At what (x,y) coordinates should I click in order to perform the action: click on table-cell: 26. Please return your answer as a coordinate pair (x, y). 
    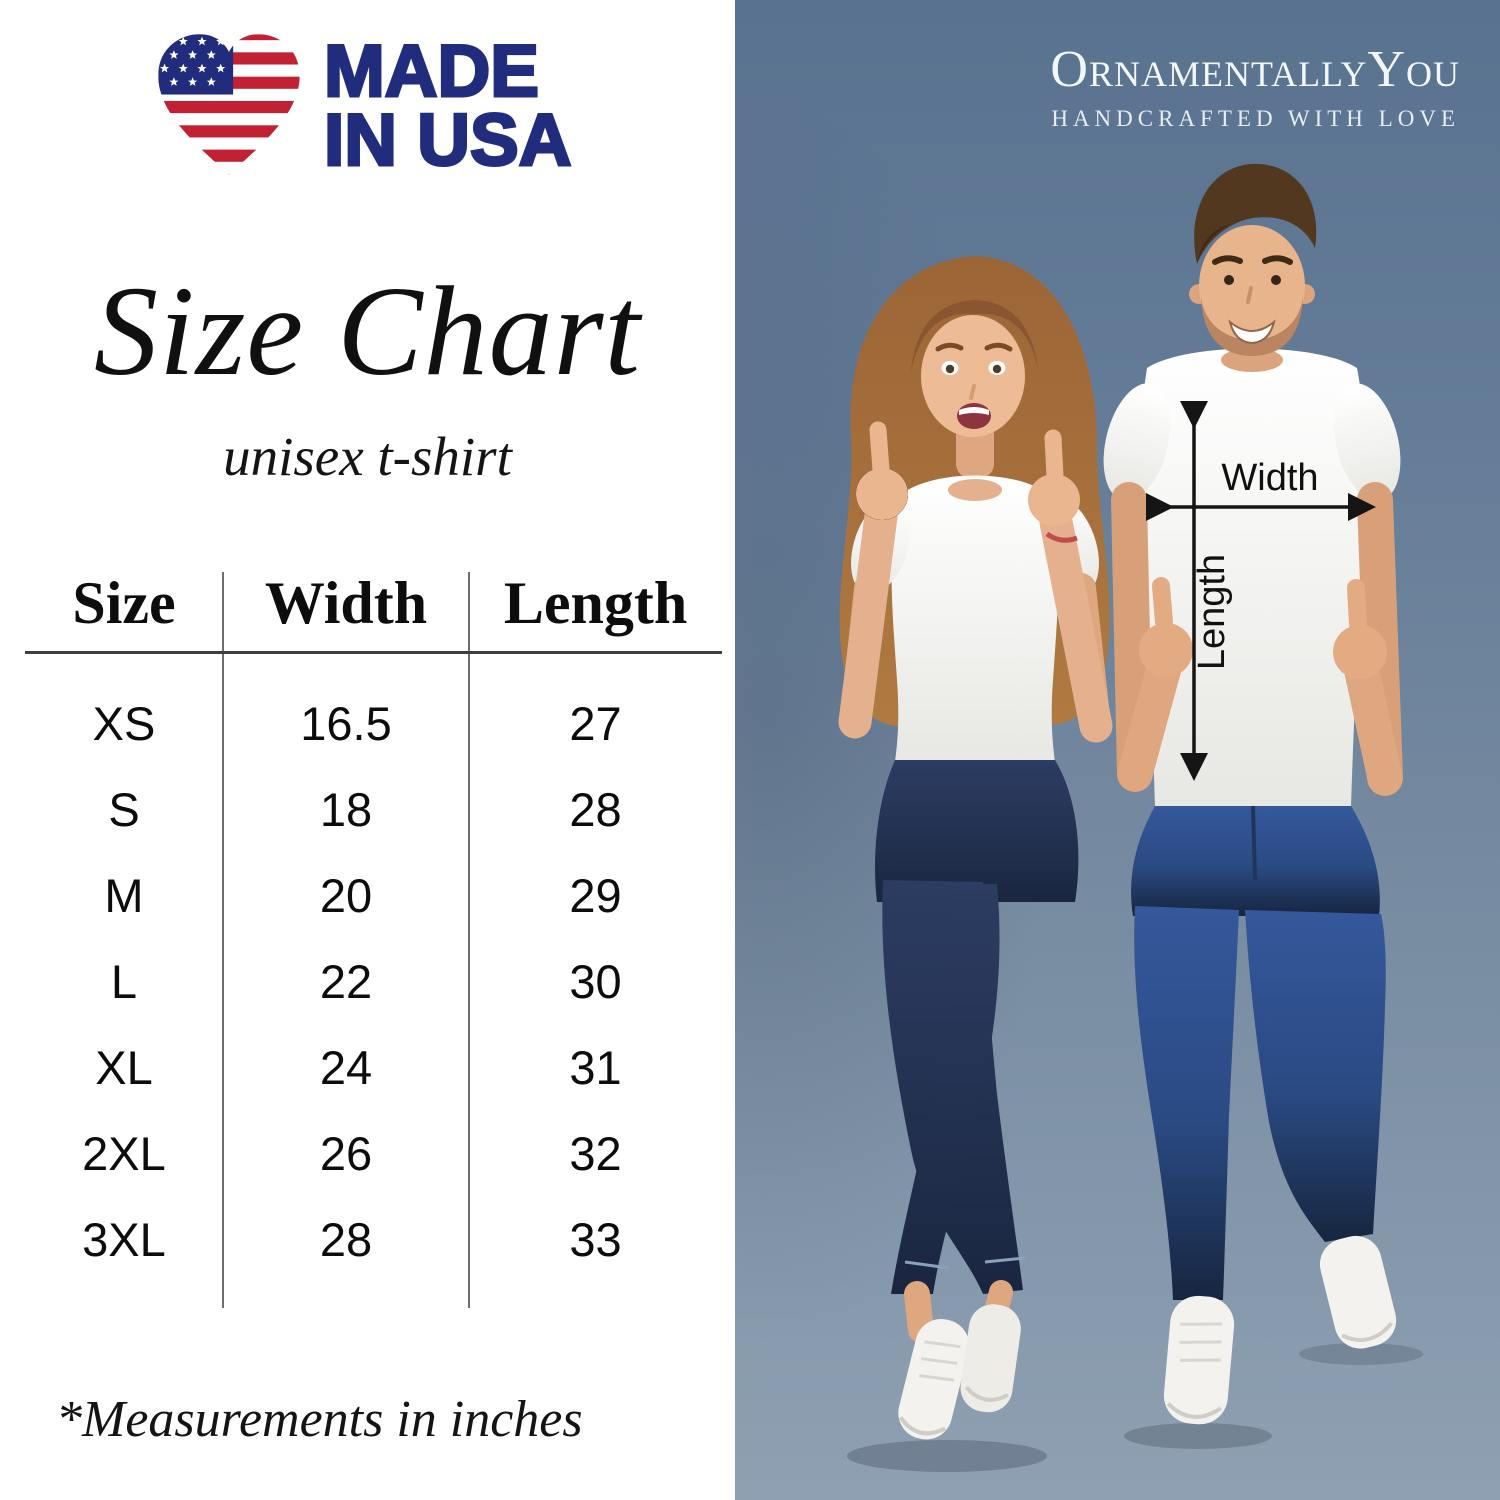
    Looking at the image, I should click on (346, 1153).